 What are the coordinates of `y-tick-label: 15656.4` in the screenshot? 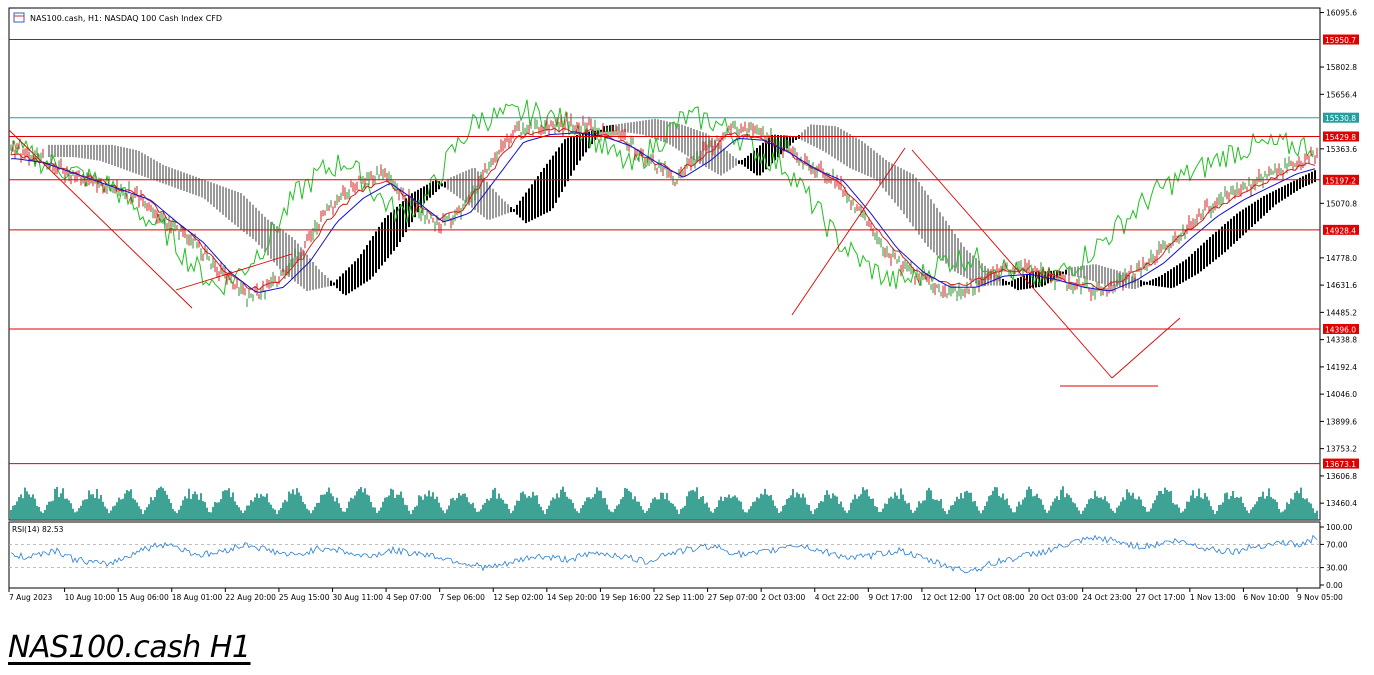 It's located at (1341, 94).